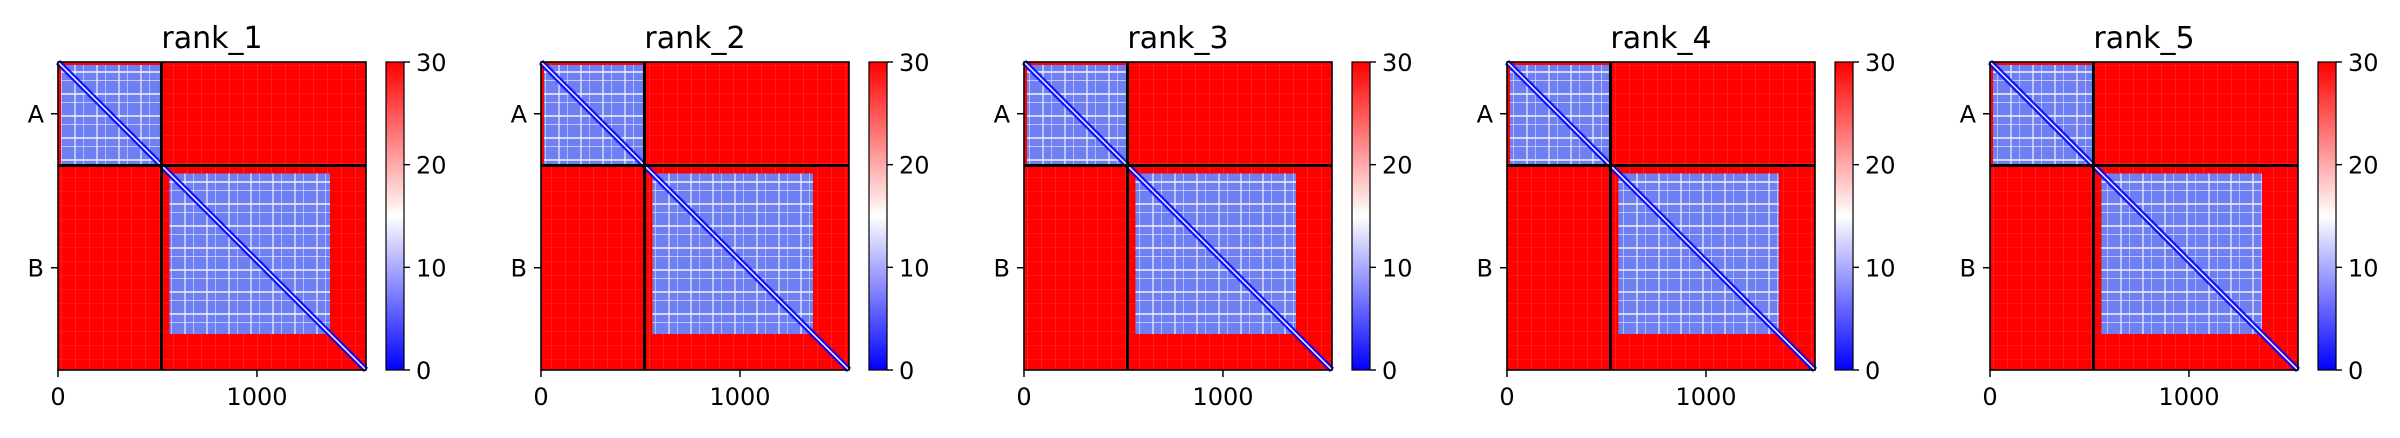 The image size is (2400, 438). Describe the element at coordinates (2143, 38) in the screenshot. I see `panel-title: rank_5` at that location.